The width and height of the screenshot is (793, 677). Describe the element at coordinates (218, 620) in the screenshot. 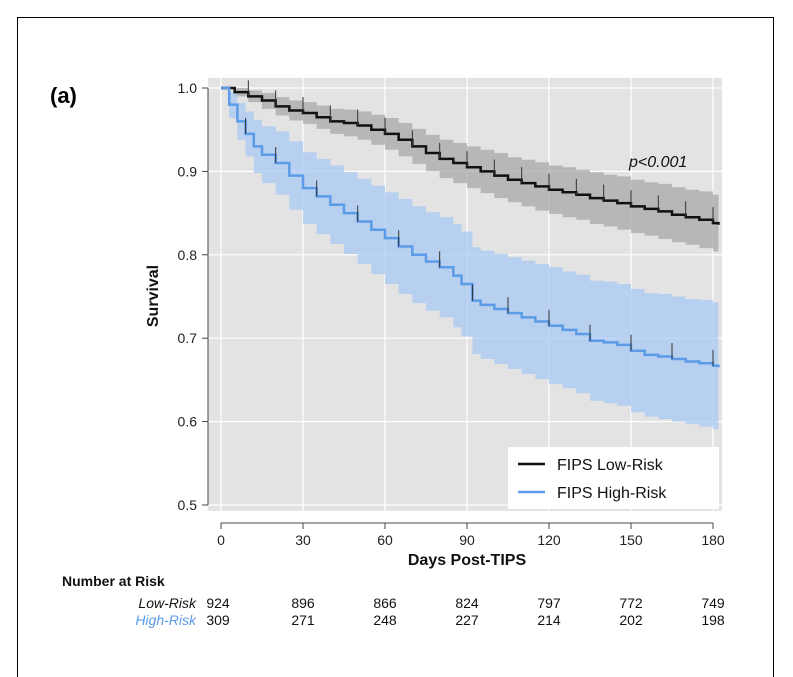

I see `risk-value: 309` at that location.